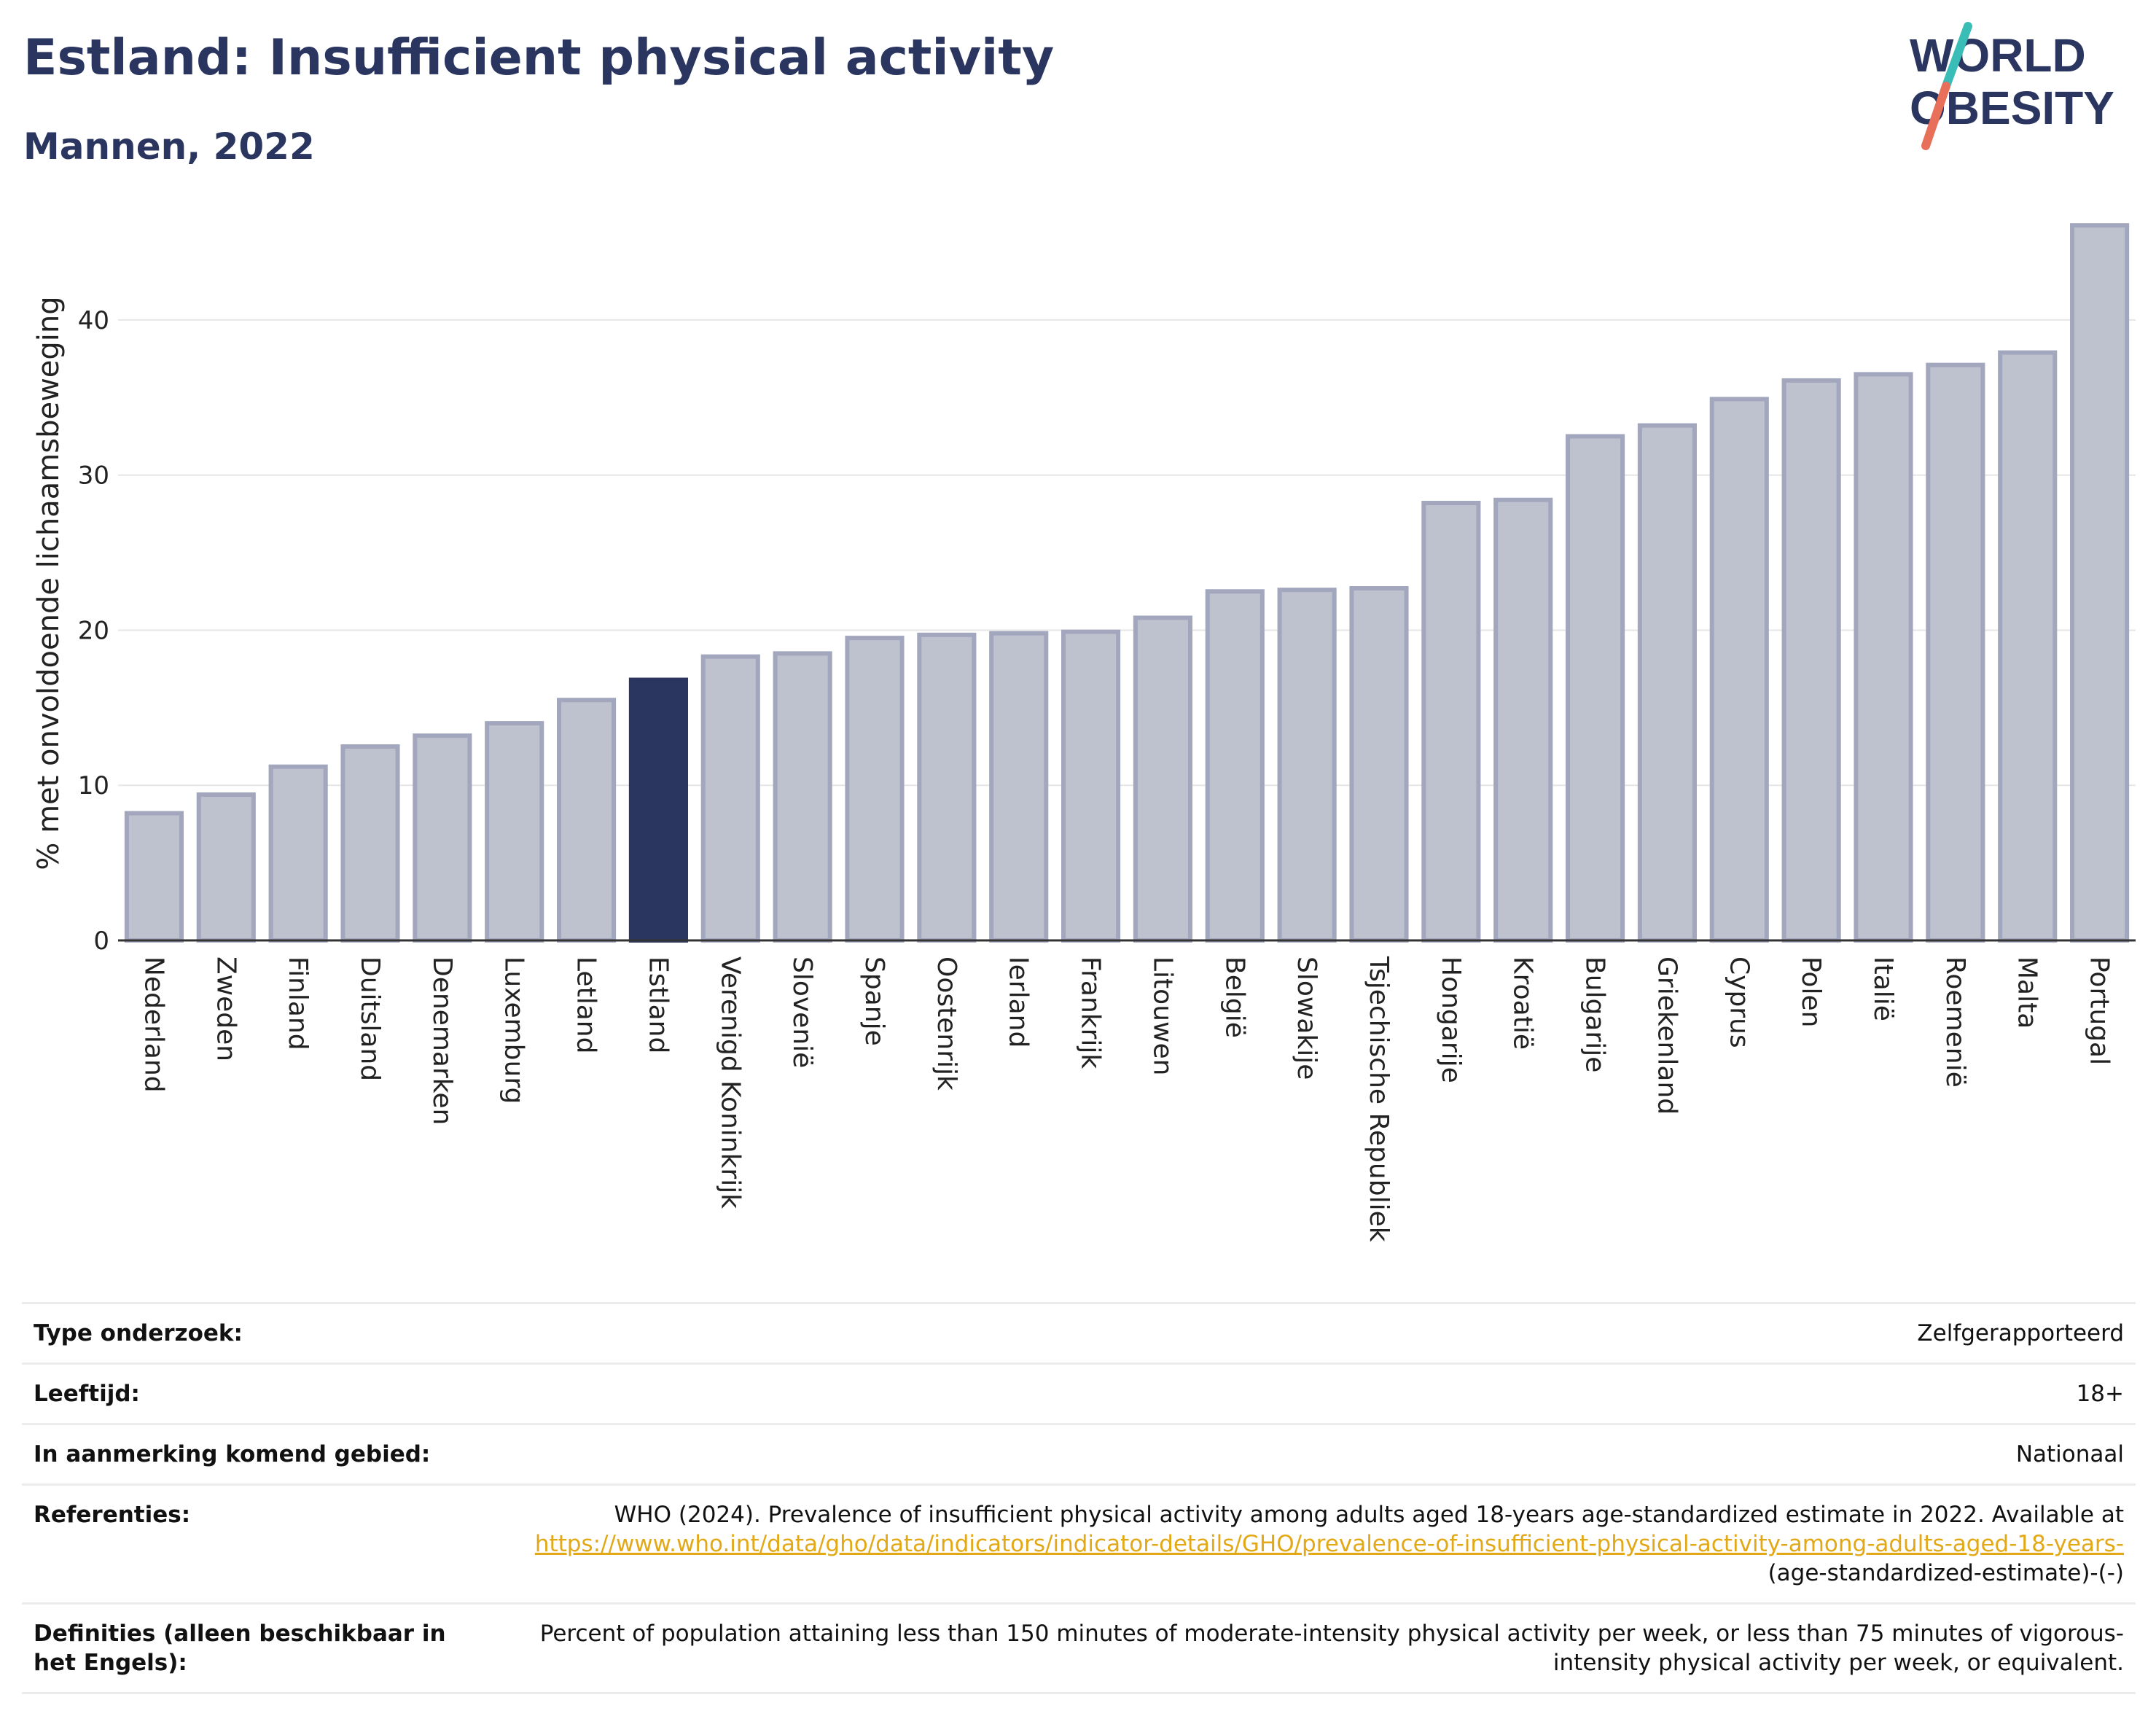 Image resolution: width=2156 pixels, height=1735 pixels. I want to click on x-tick-label: Hongarije, so click(1451, 1019).